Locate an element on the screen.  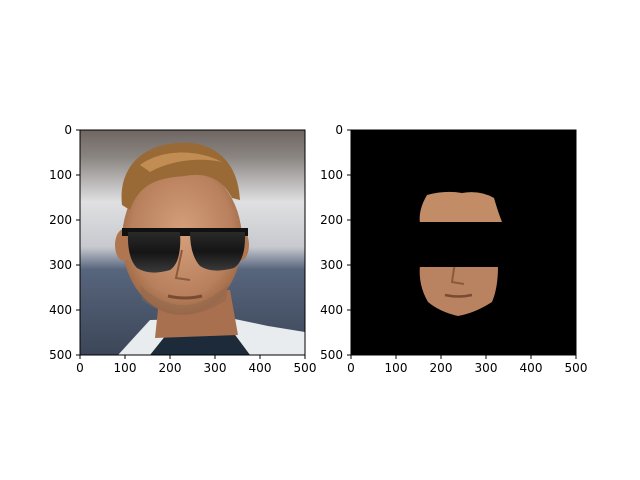
masked-face-lower is located at coordinates (458, 290).